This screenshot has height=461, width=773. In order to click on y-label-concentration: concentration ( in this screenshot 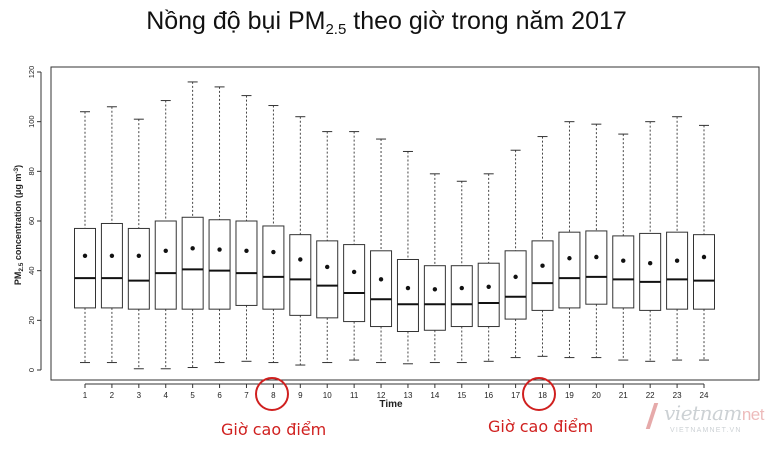, I will do `click(18, 229)`.